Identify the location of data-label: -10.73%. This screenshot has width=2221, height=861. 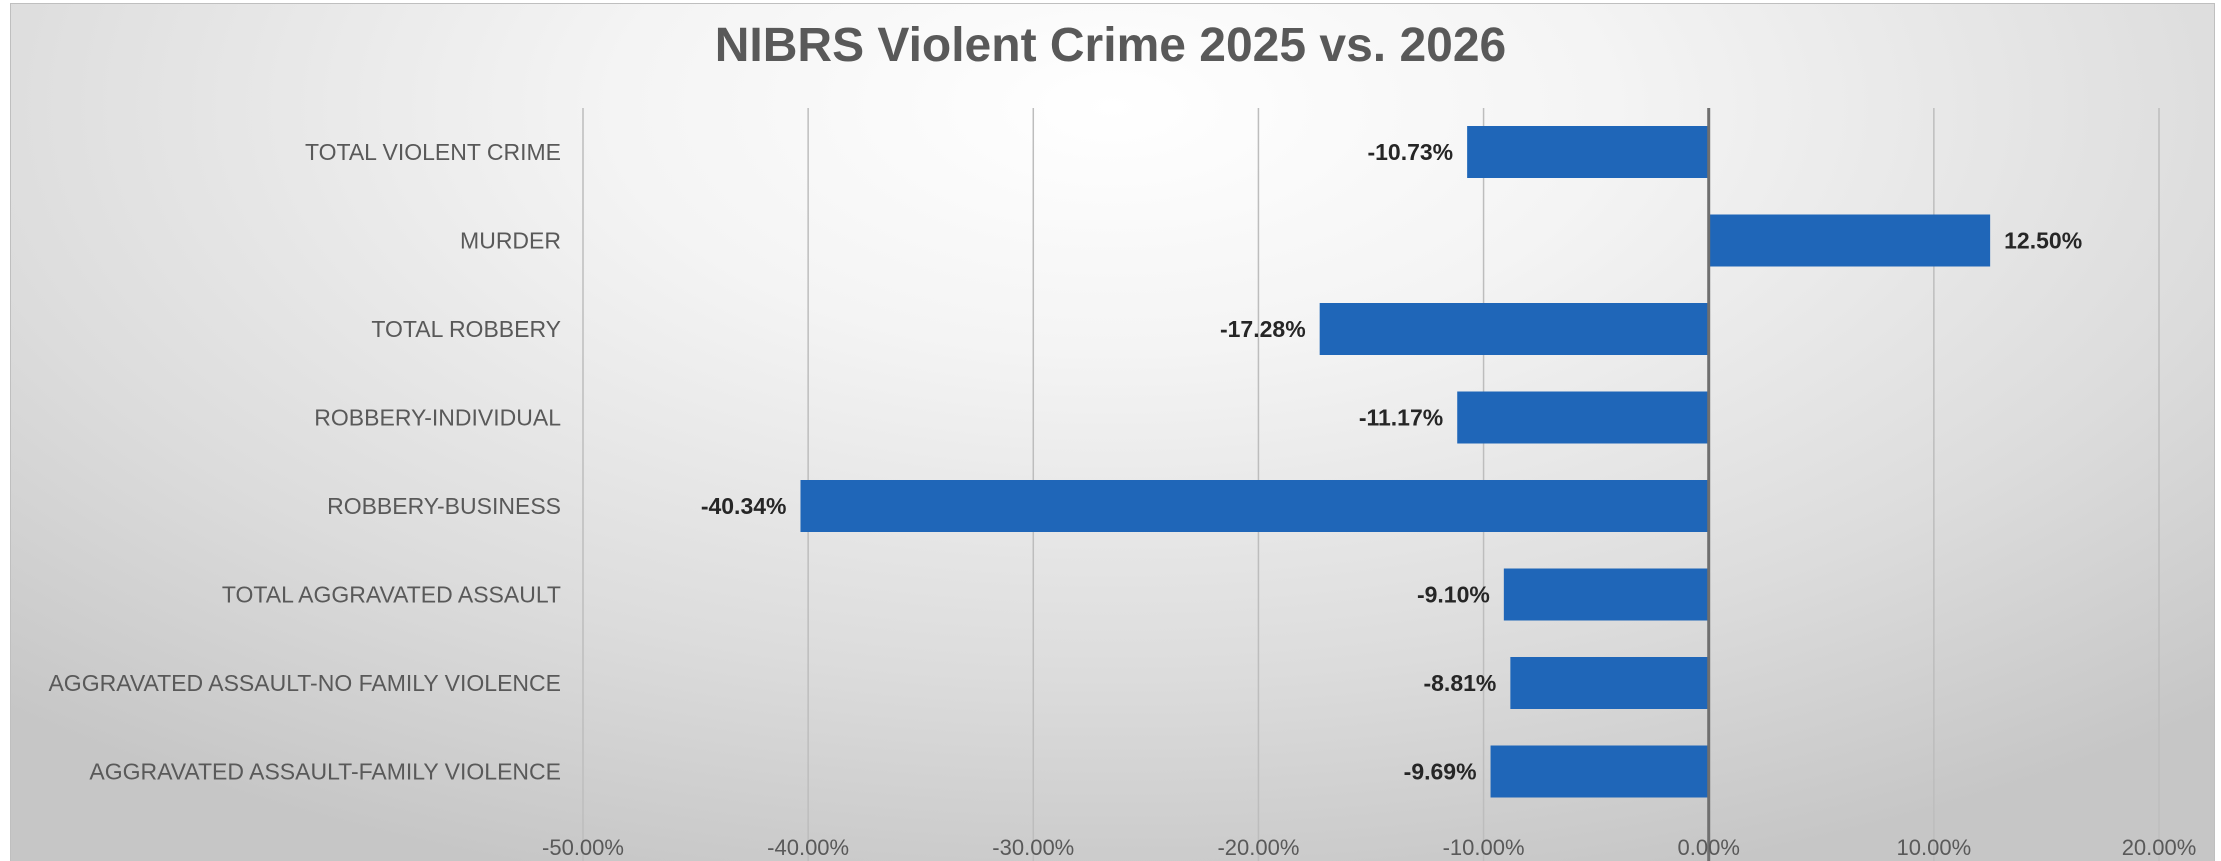
(1410, 152).